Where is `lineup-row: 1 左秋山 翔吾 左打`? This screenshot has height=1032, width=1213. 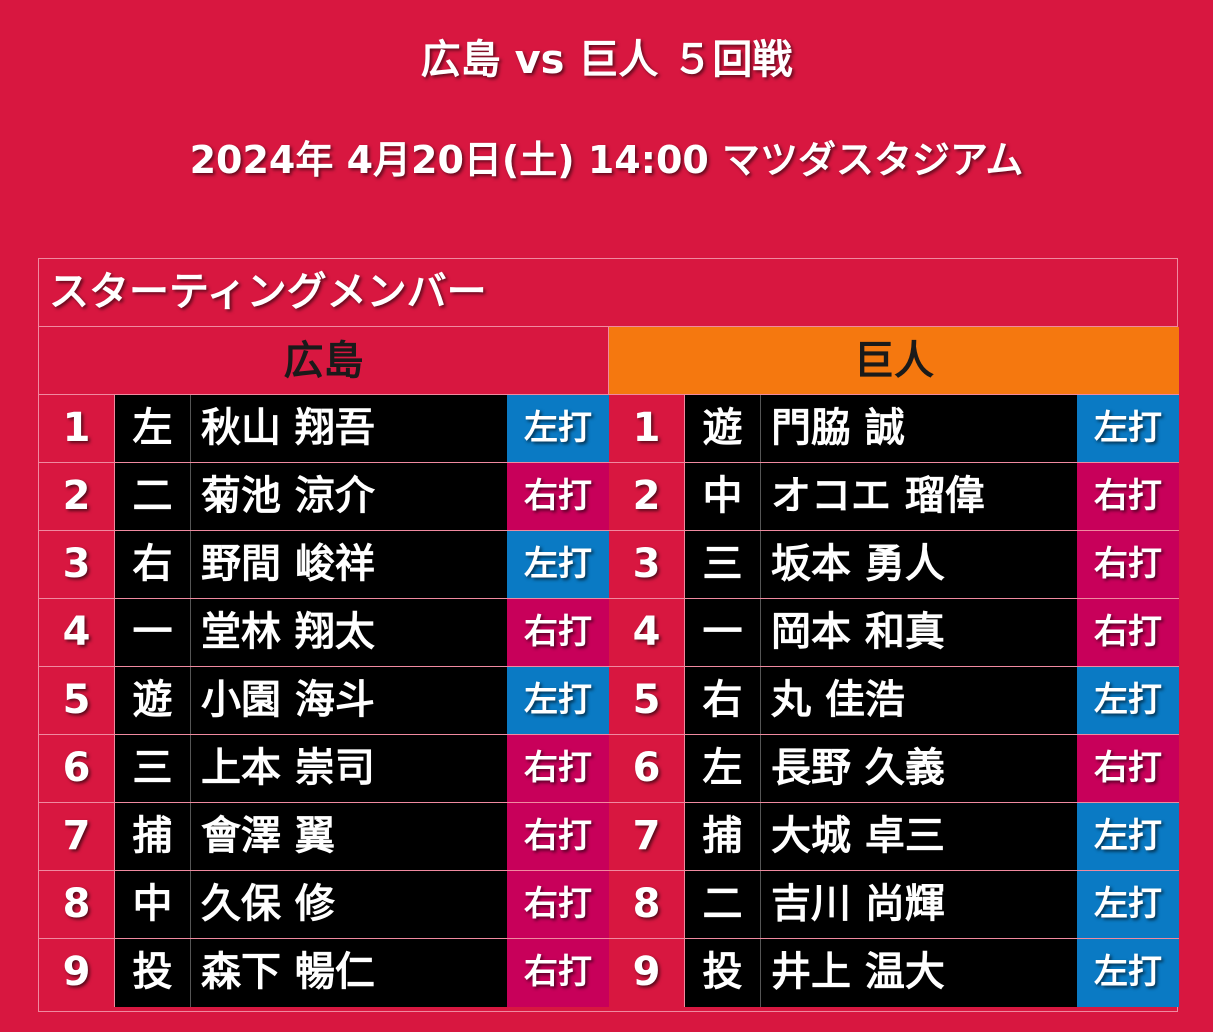 lineup-row: 1 左秋山 翔吾 左打 is located at coordinates (324, 429).